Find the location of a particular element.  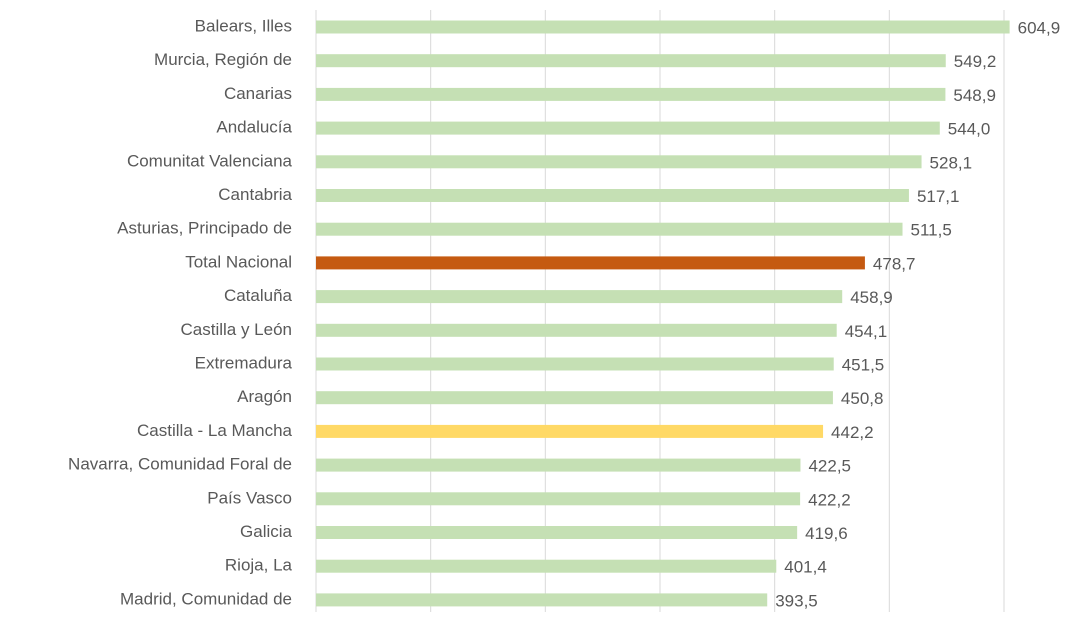

category-label: Galicia is located at coordinates (266, 531).